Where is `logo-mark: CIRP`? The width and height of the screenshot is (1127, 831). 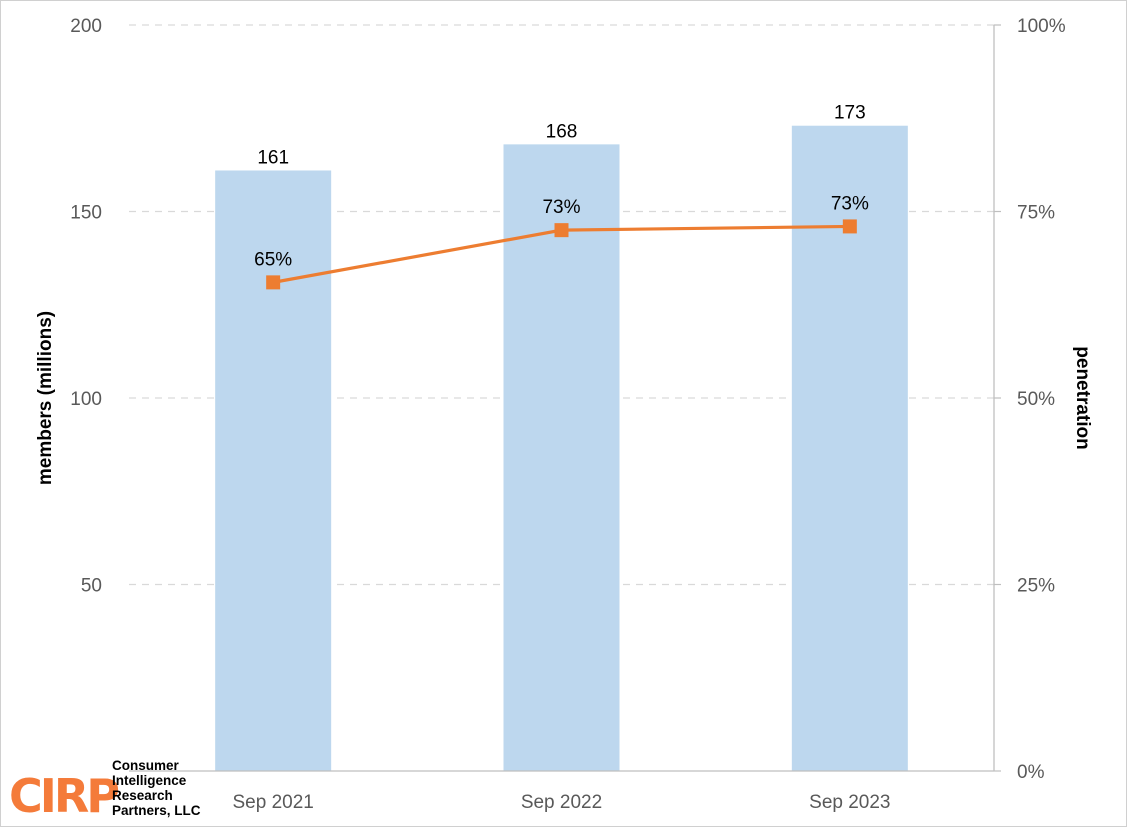 logo-mark: CIRP is located at coordinates (63, 796).